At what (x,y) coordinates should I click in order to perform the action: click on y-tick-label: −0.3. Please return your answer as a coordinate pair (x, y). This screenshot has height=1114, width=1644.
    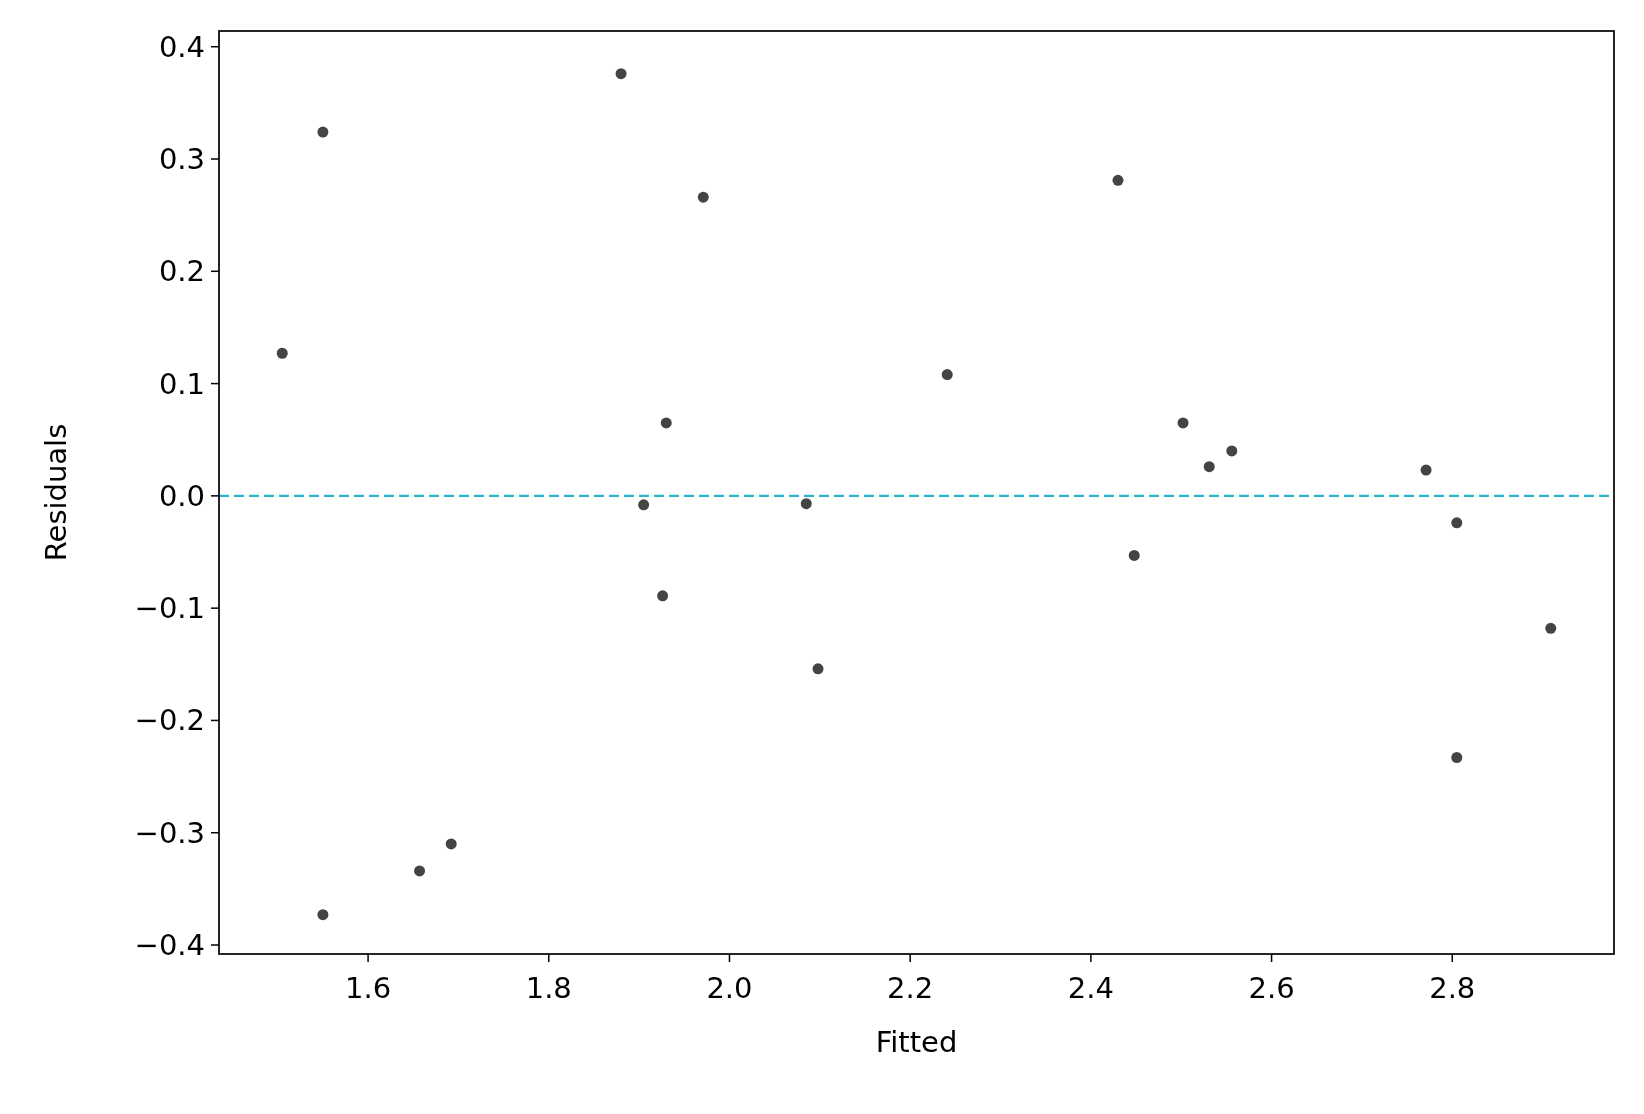
    Looking at the image, I should click on (169, 832).